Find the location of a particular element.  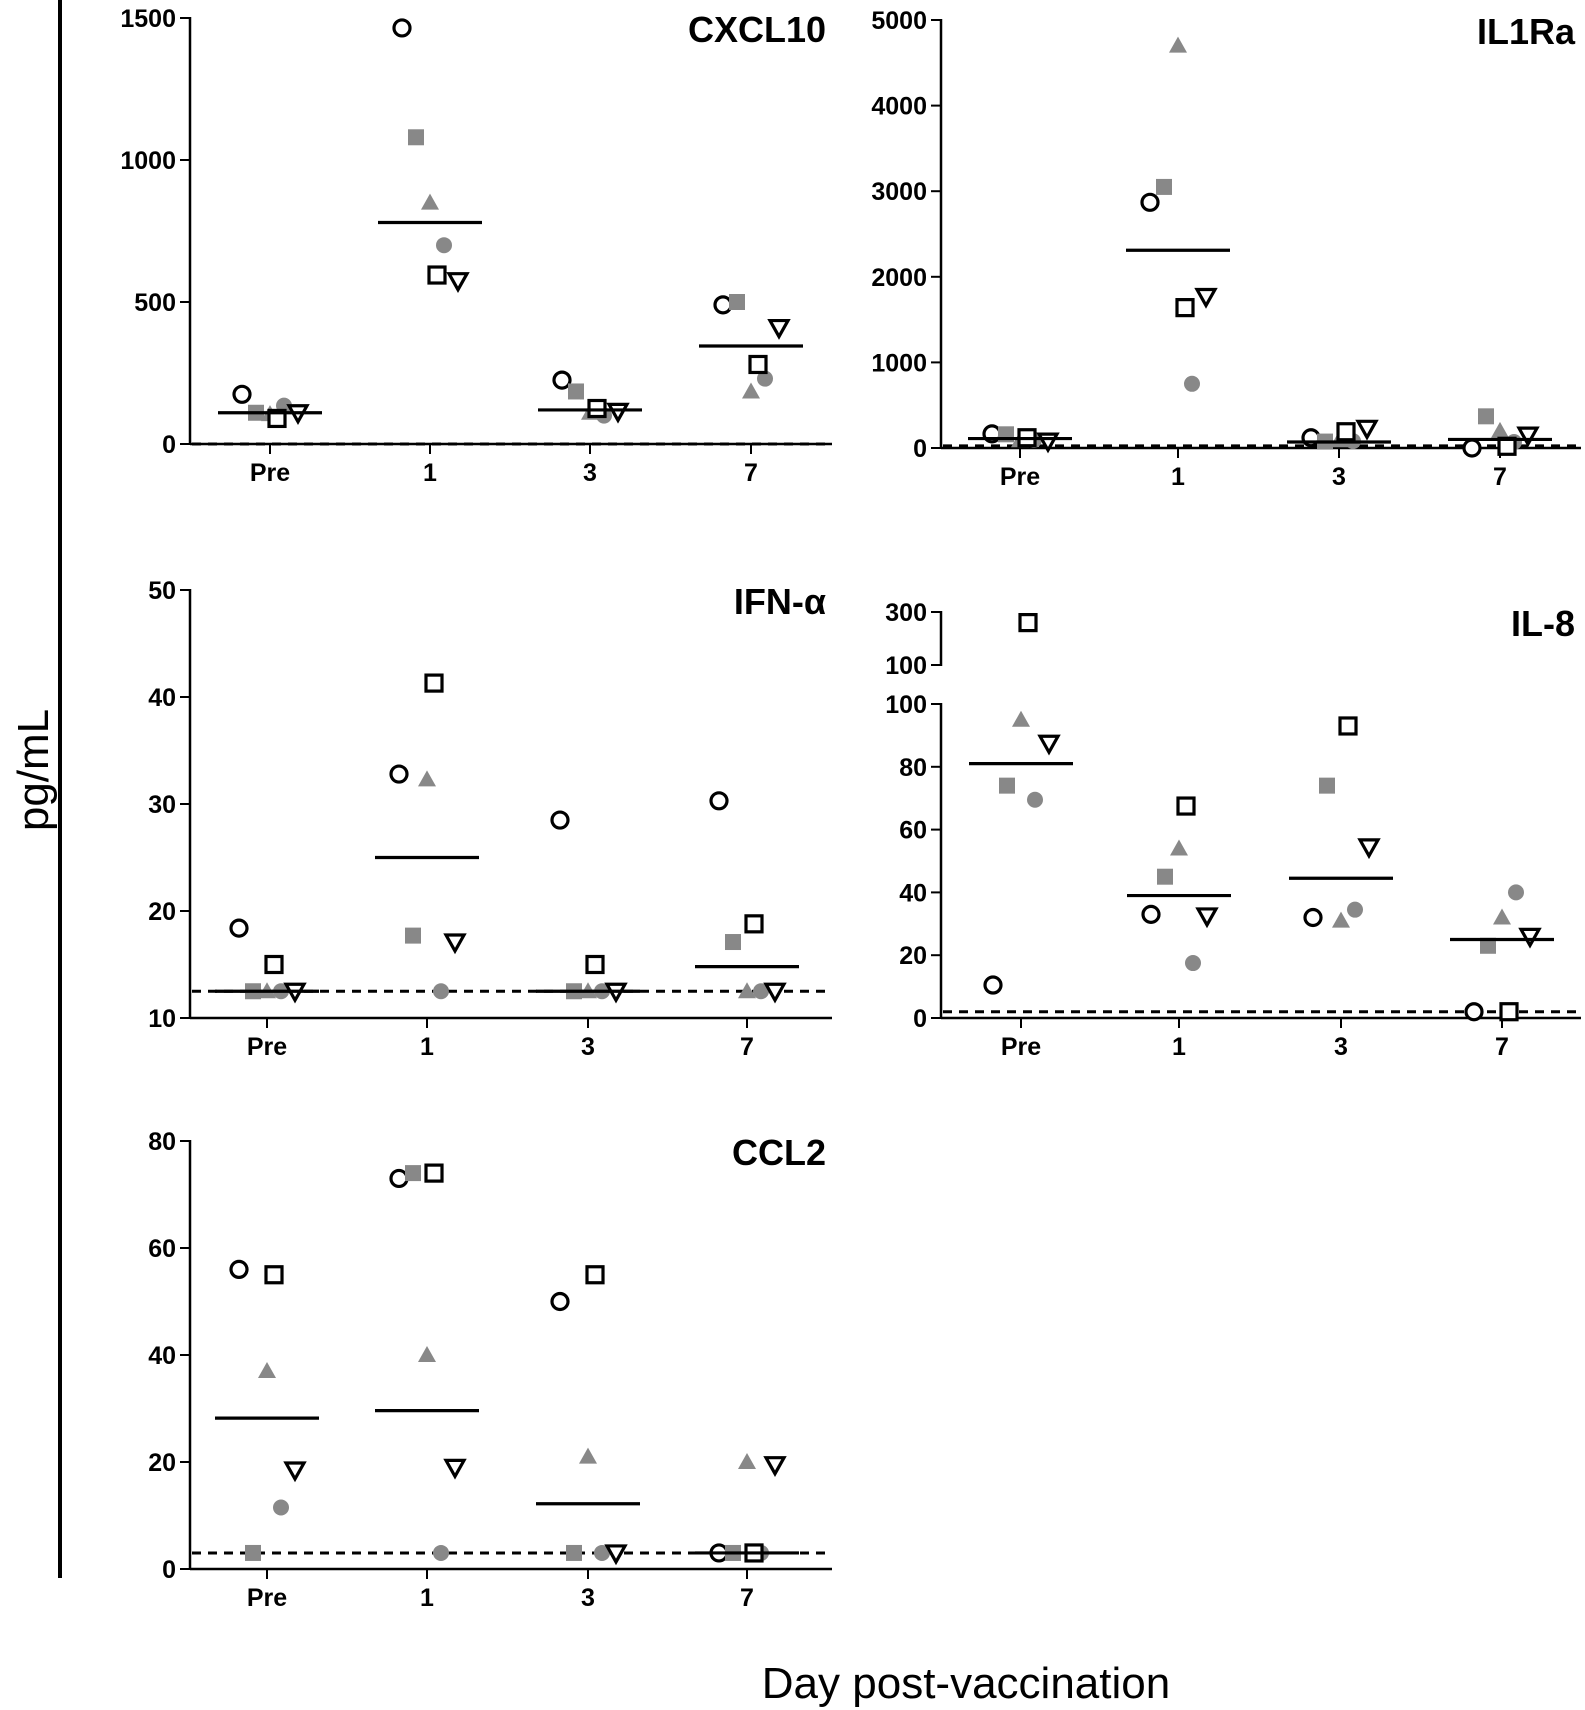

chart-title: CCL2 is located at coordinates (779, 1152).